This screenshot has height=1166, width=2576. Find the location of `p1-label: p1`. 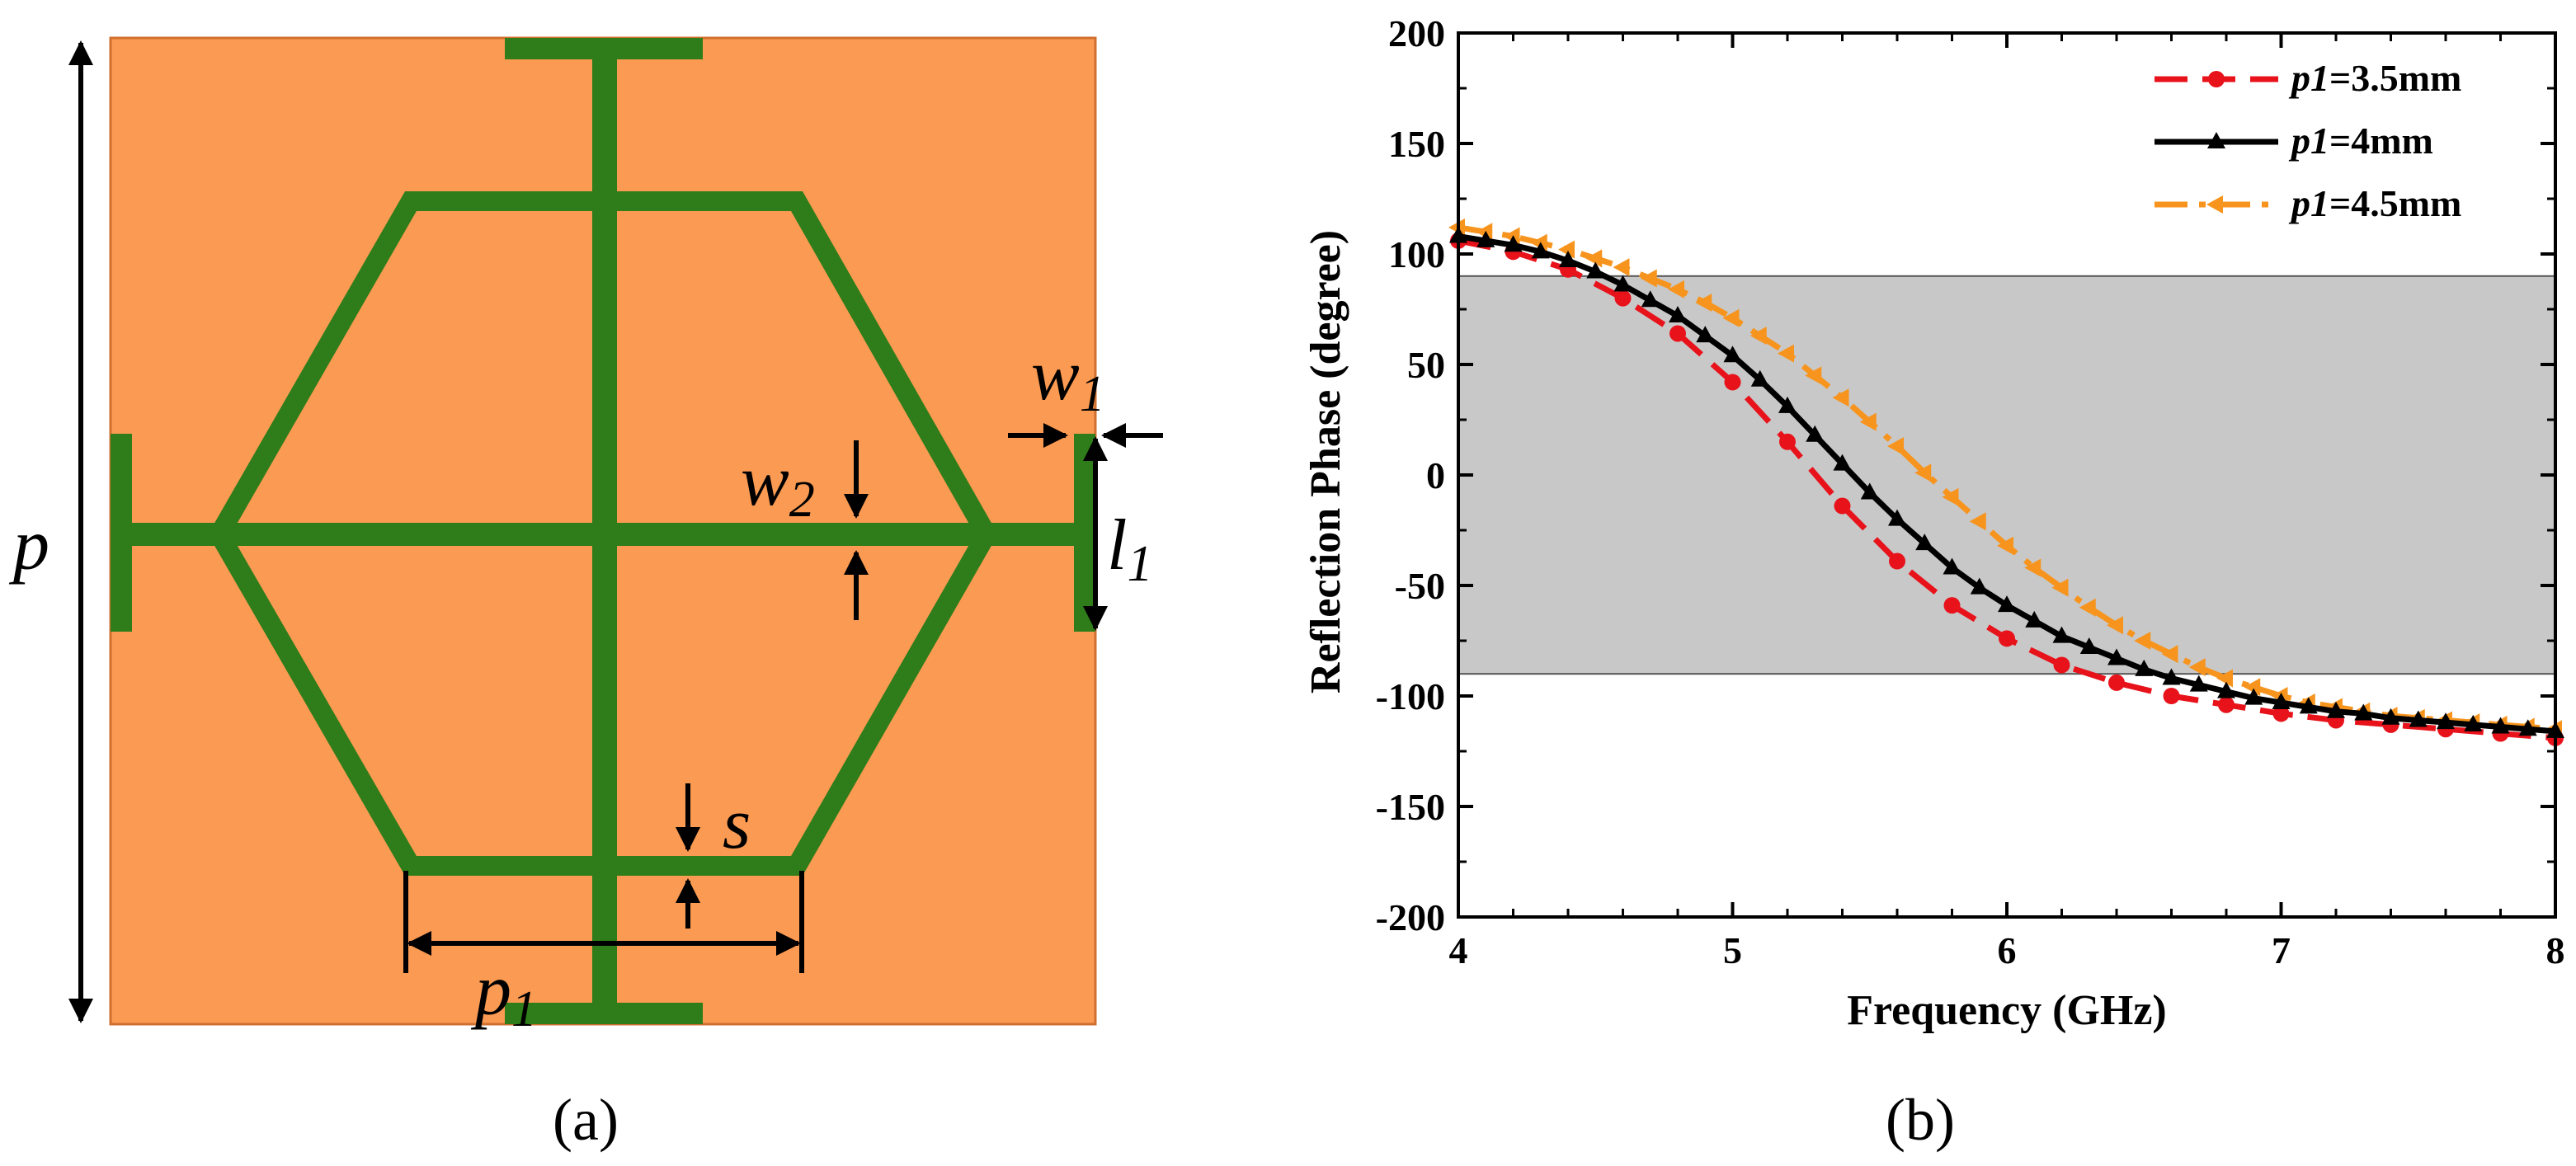

p1-label: p1 is located at coordinates (504, 994).